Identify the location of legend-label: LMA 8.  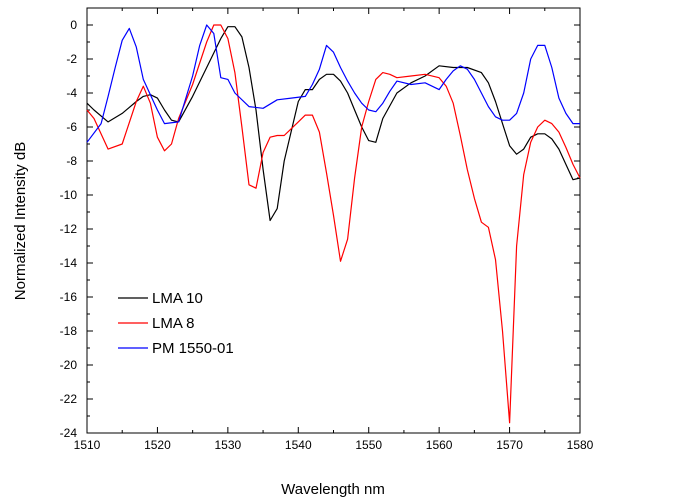
(173, 323).